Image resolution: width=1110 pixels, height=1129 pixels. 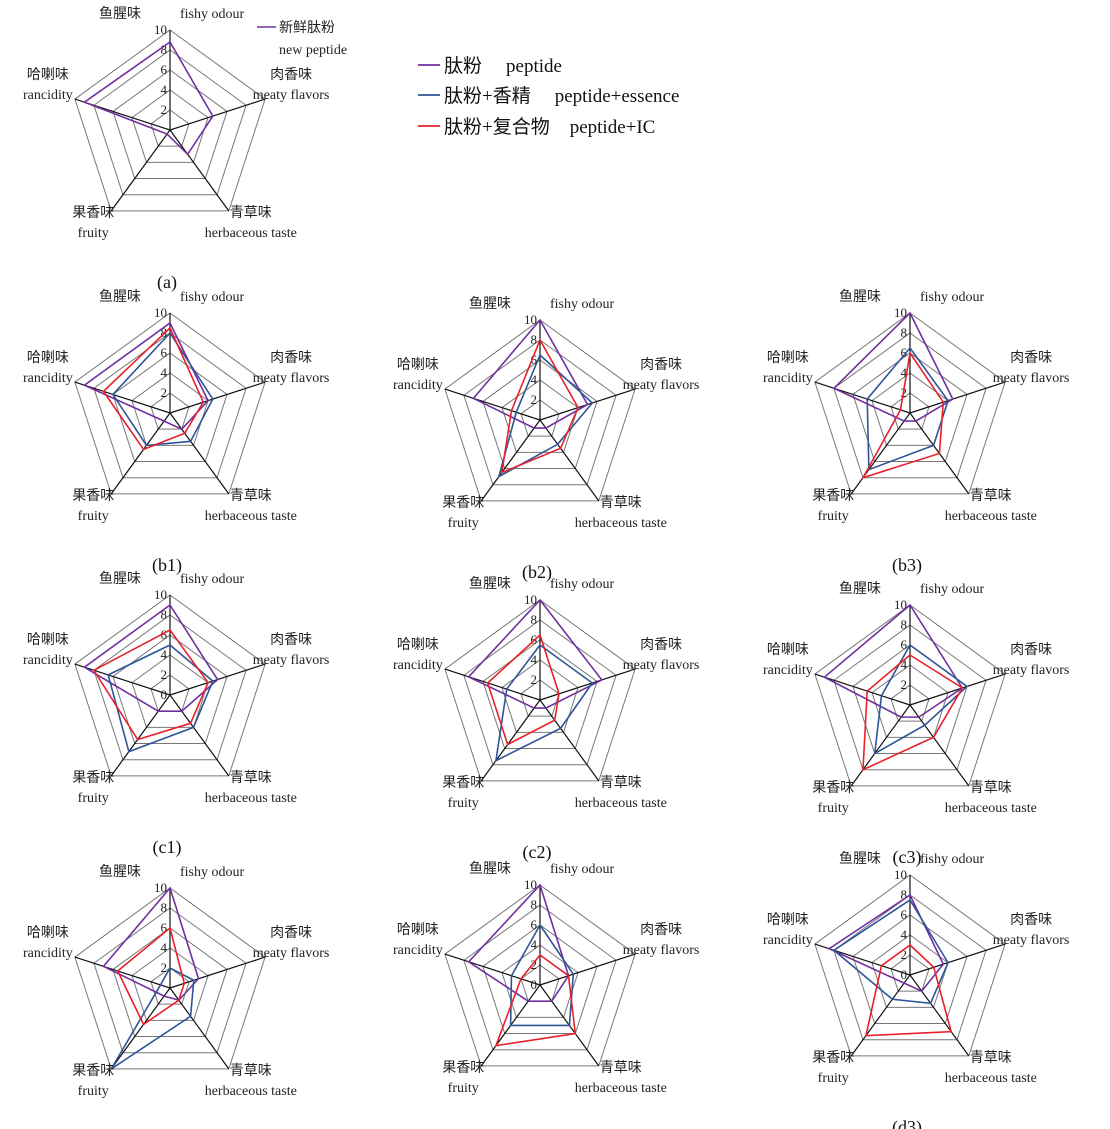 I want to click on panel-label: (d3), so click(x=907, y=1123).